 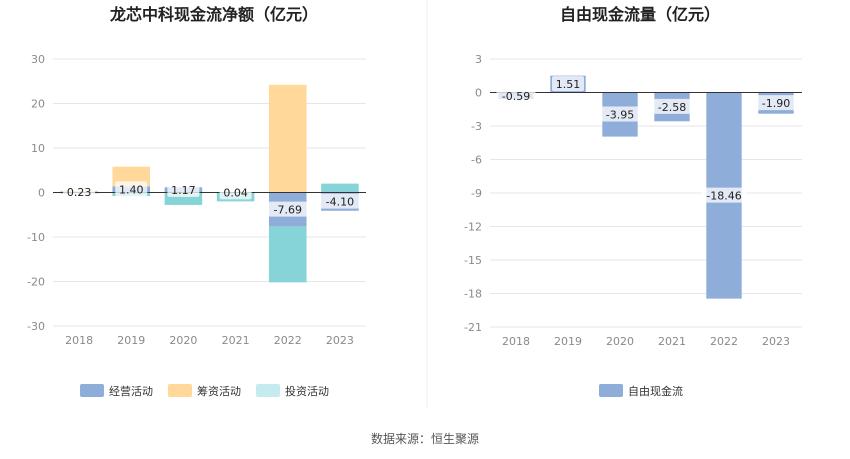 I want to click on data-label: -7.69, so click(x=288, y=210).